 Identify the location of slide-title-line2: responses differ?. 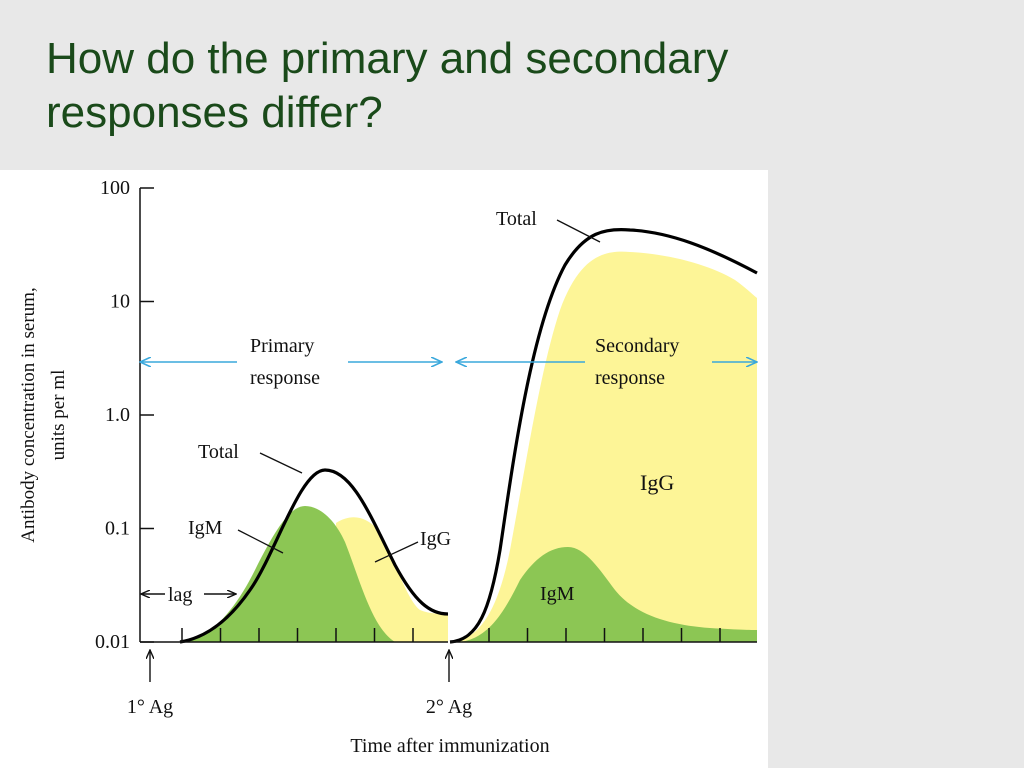
(214, 112).